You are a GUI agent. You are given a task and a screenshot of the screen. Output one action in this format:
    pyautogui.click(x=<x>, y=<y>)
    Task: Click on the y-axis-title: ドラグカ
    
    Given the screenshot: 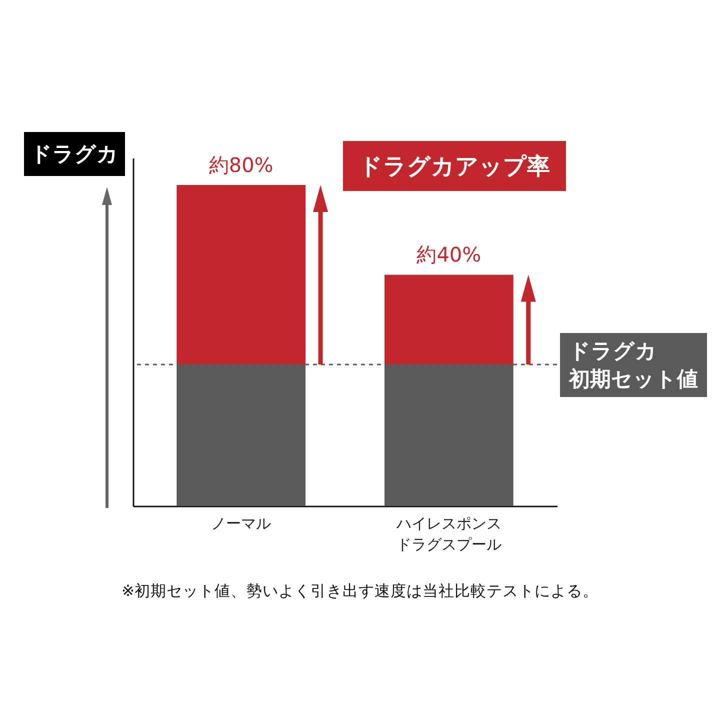 What is the action you would take?
    pyautogui.click(x=74, y=154)
    